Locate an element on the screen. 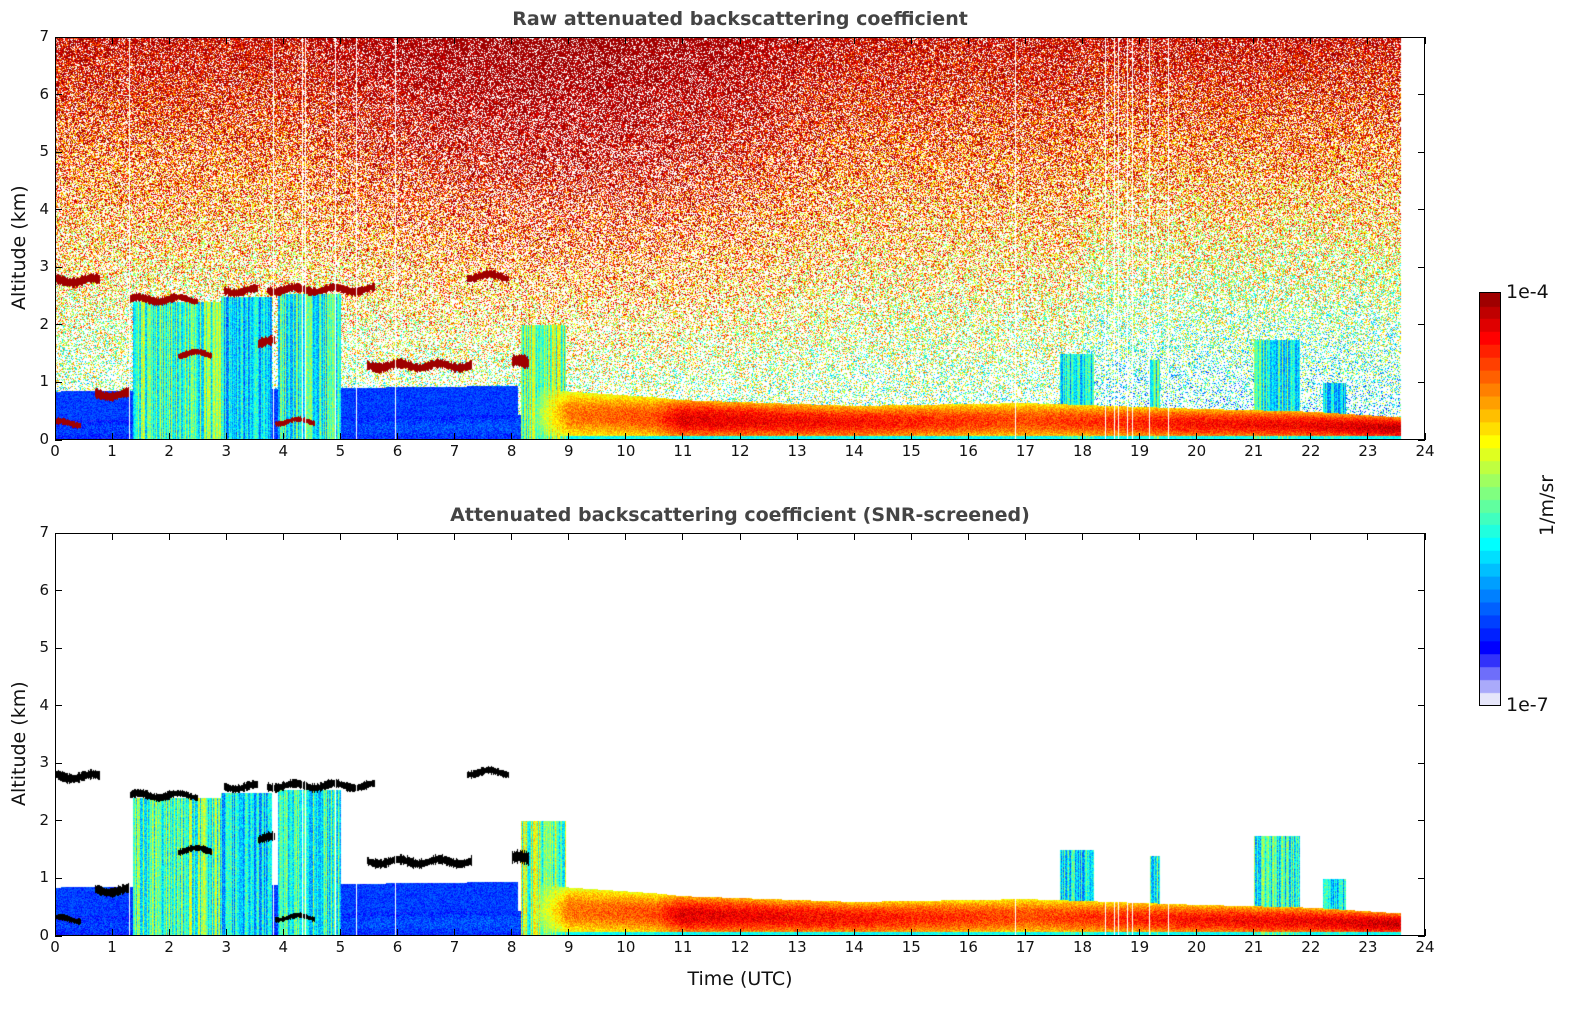 Image resolution: width=1595 pixels, height=1020 pixels. x-tick-label: 5 is located at coordinates (340, 451).